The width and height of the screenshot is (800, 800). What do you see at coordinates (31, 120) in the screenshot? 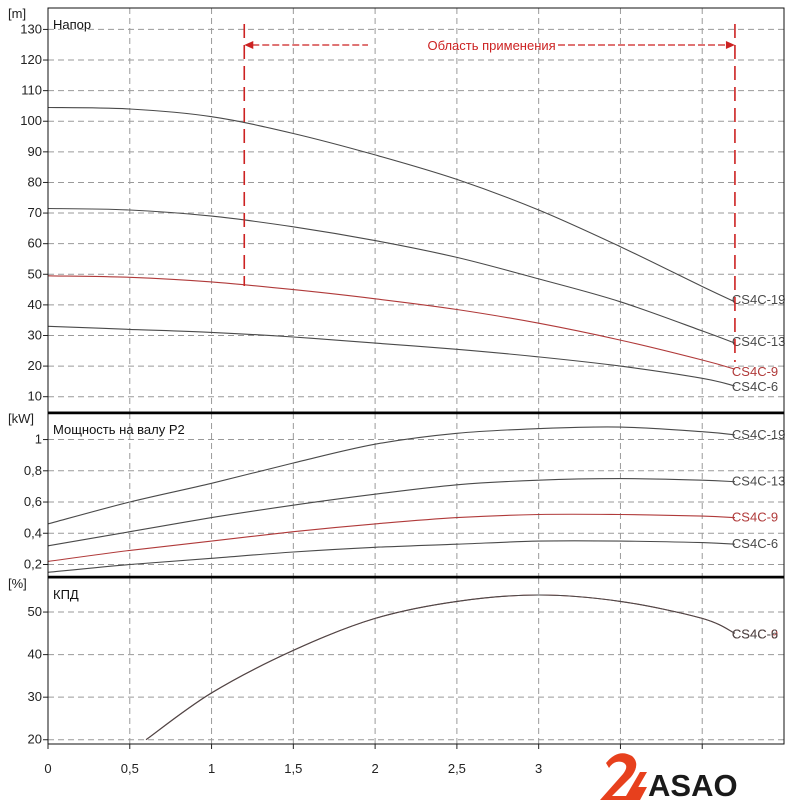
I see `y-tick-label: 100` at bounding box center [31, 120].